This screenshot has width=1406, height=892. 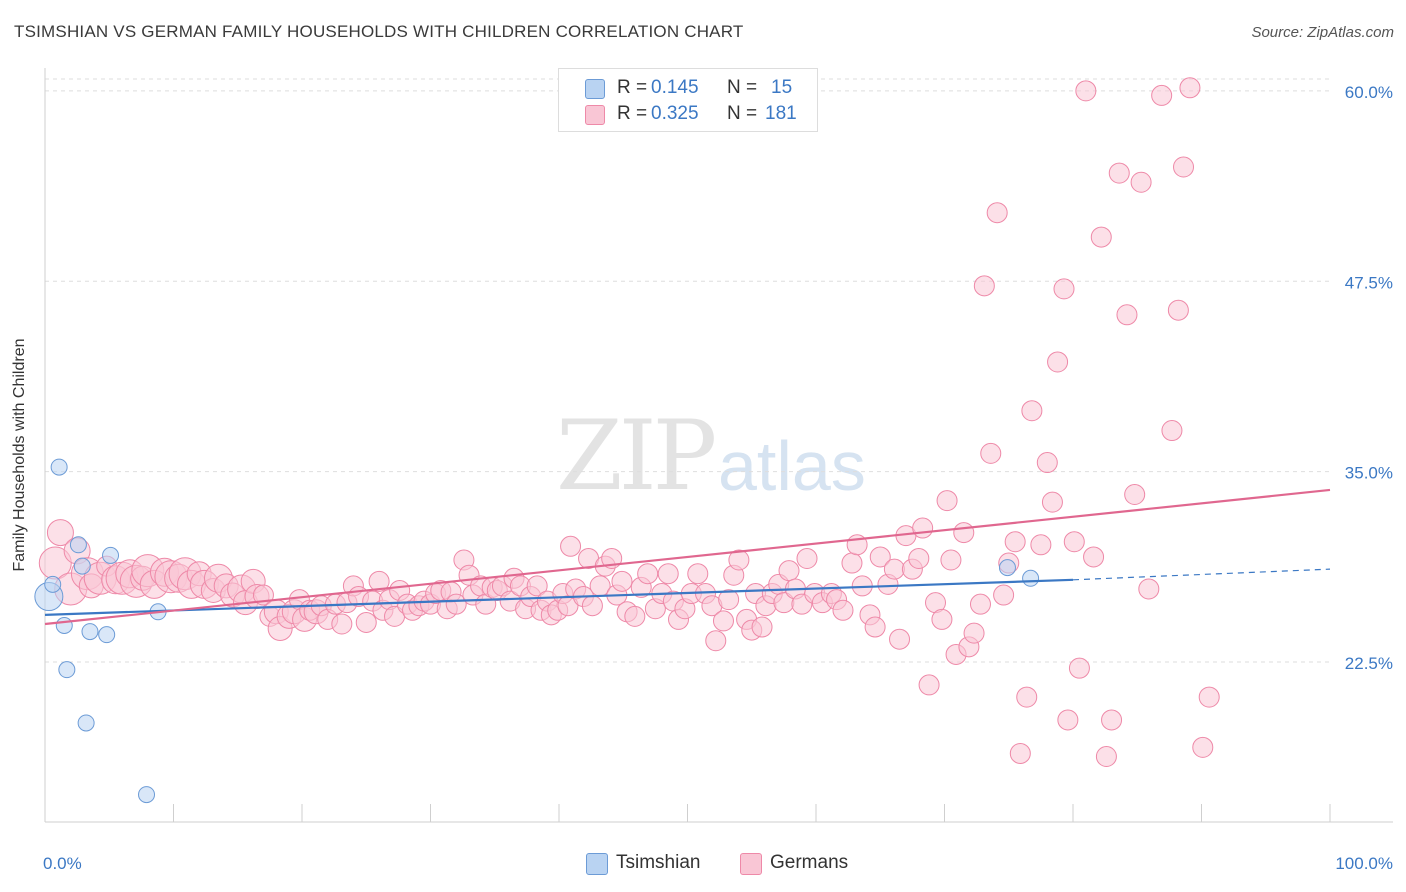 What do you see at coordinates (792, 466) in the screenshot?
I see `watermark-atlas: atlas` at bounding box center [792, 466].